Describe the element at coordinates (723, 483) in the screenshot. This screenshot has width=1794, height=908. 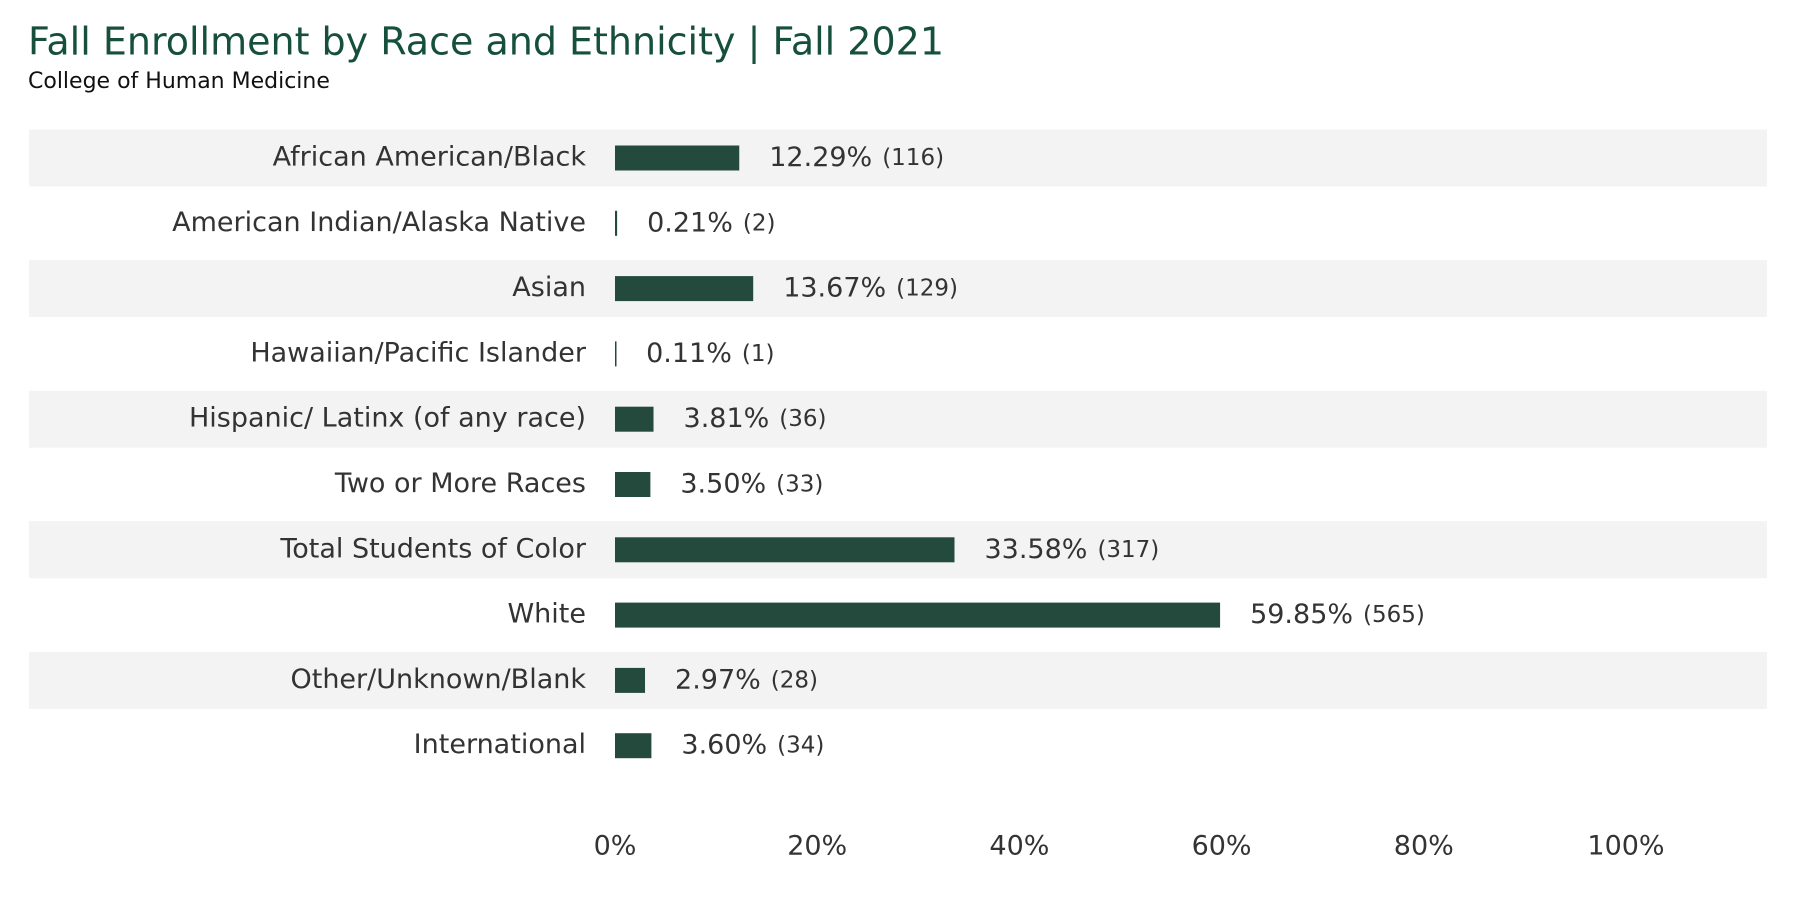
I see `value-label: 3.50%` at that location.